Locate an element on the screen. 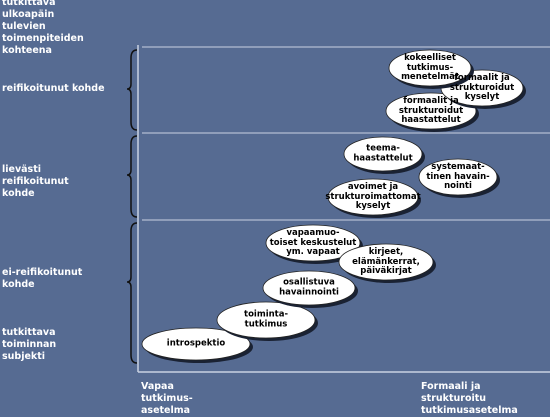  oval-label-vapaamuotoiset: vapaamuo- toiset keskustelut ym. vapaat is located at coordinates (313, 242).